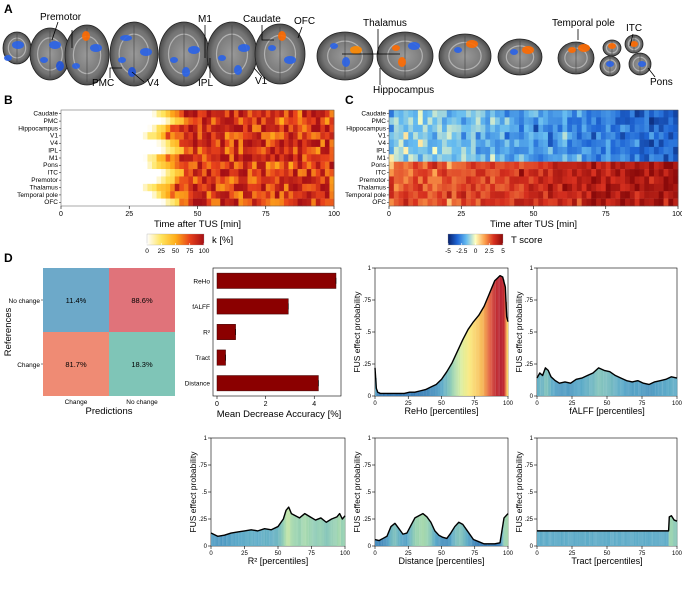 The width and height of the screenshot is (682, 594). What do you see at coordinates (373, 114) in the screenshot?
I see `row-label: Caudate` at bounding box center [373, 114].